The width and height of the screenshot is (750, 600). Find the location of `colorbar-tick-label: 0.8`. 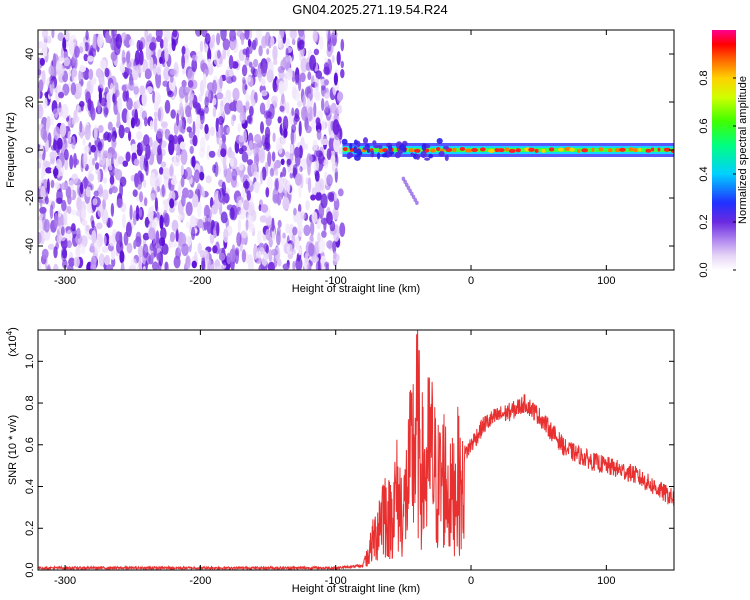

colorbar-tick-label: 0.8 is located at coordinates (704, 77).